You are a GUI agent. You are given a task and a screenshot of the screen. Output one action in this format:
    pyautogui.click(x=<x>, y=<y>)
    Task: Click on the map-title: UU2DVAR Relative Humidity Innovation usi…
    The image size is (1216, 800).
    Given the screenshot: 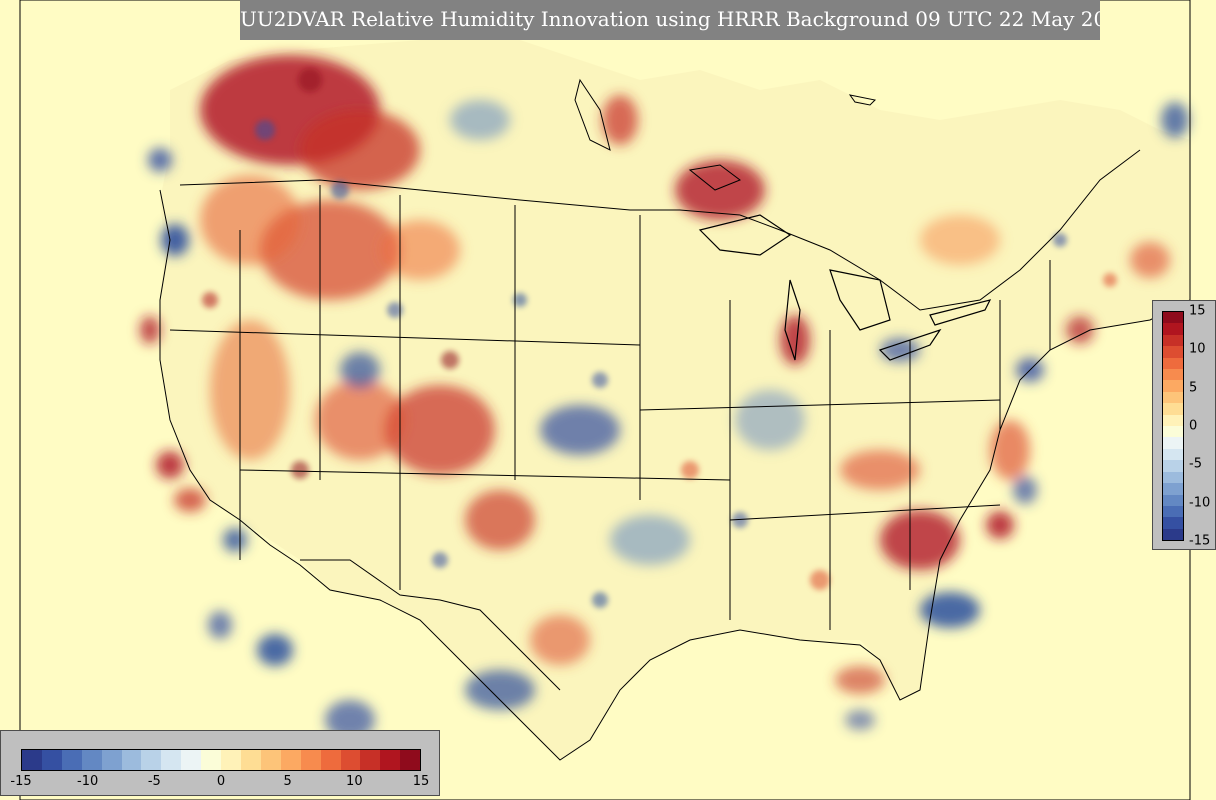 What is the action you would take?
    pyautogui.click(x=670, y=20)
    